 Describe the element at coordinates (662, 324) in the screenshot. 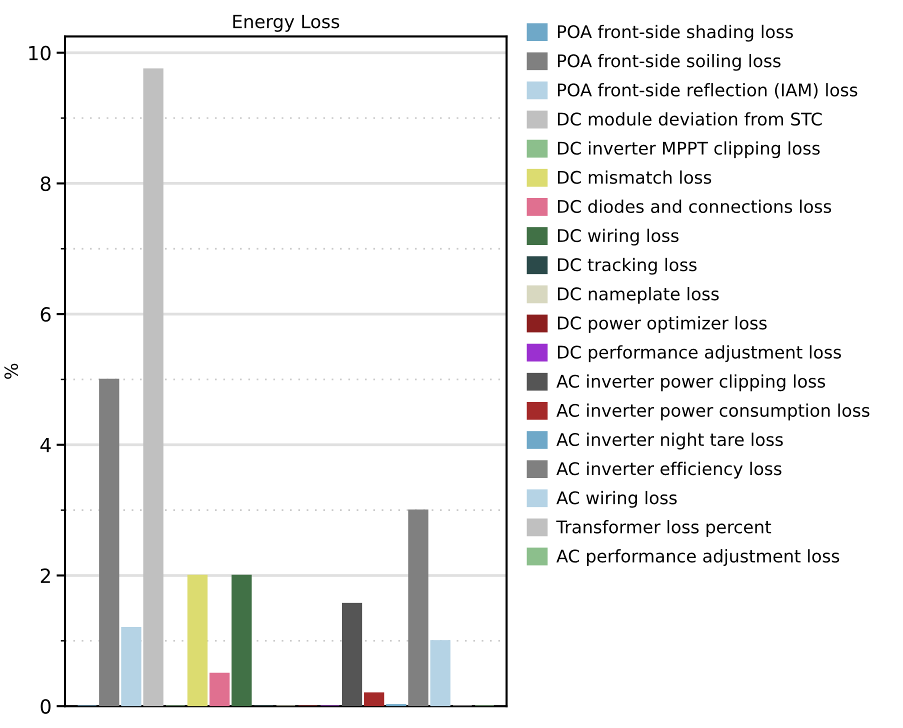

I see `legend-label: DC power optimizer loss` at that location.